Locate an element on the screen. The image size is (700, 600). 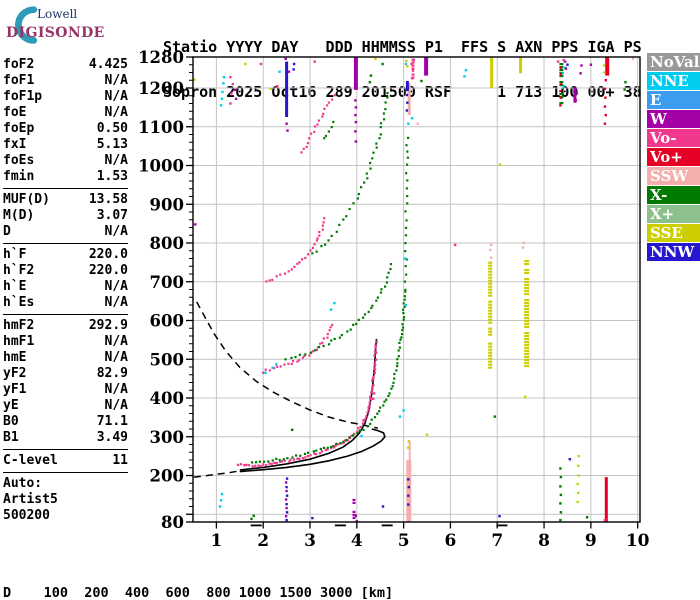
legend-item-noval: NoVal is located at coordinates (673, 62).